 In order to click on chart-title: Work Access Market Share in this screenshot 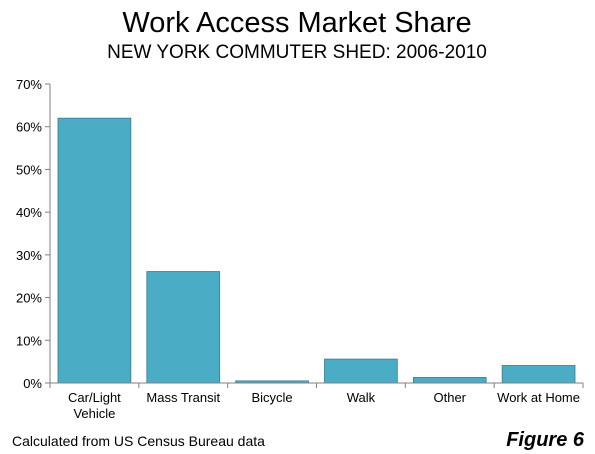, I will do `click(296, 23)`.